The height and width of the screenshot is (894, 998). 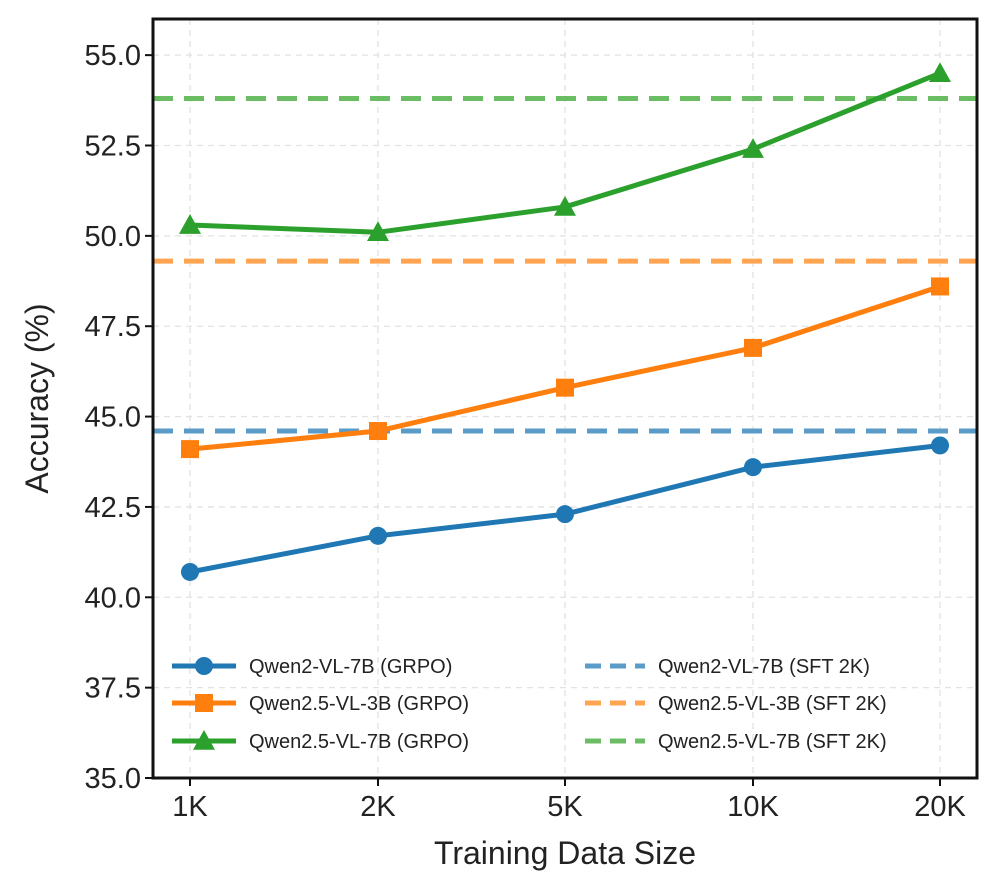 What do you see at coordinates (940, 807) in the screenshot?
I see `x-tick-label: 20K` at bounding box center [940, 807].